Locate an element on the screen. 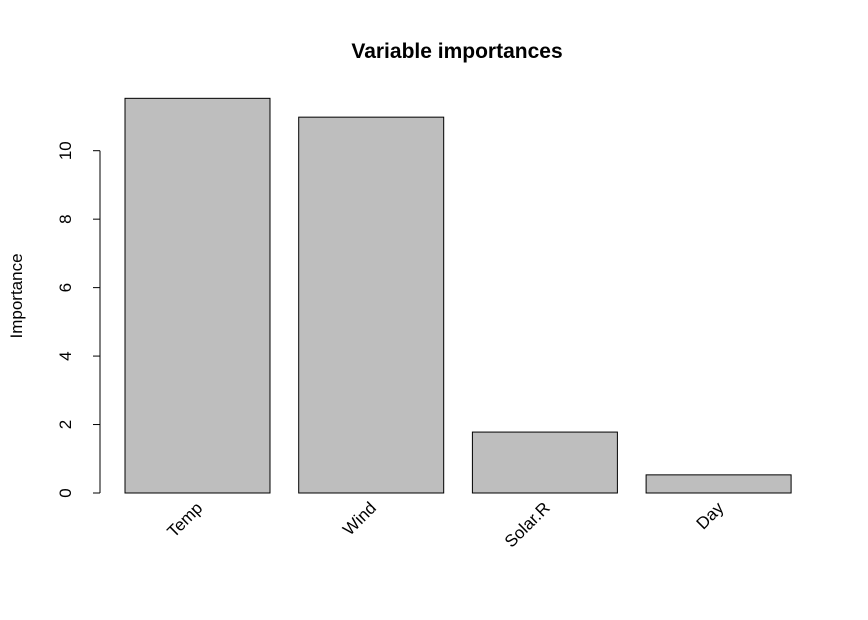  x-tick-label: Day is located at coordinates (710, 515).